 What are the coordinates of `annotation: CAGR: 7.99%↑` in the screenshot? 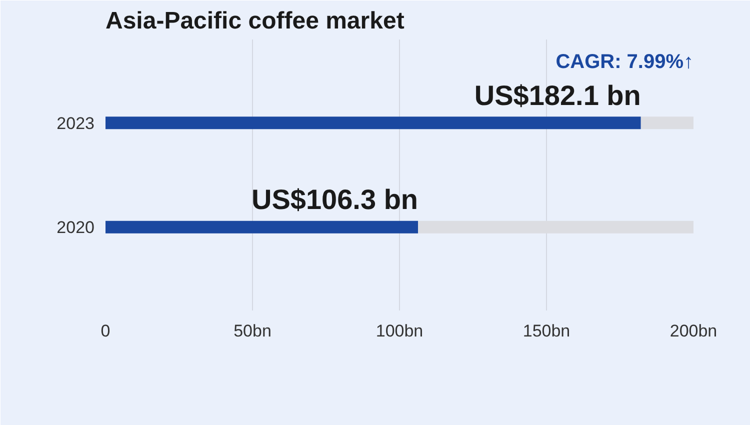 It's located at (625, 61).